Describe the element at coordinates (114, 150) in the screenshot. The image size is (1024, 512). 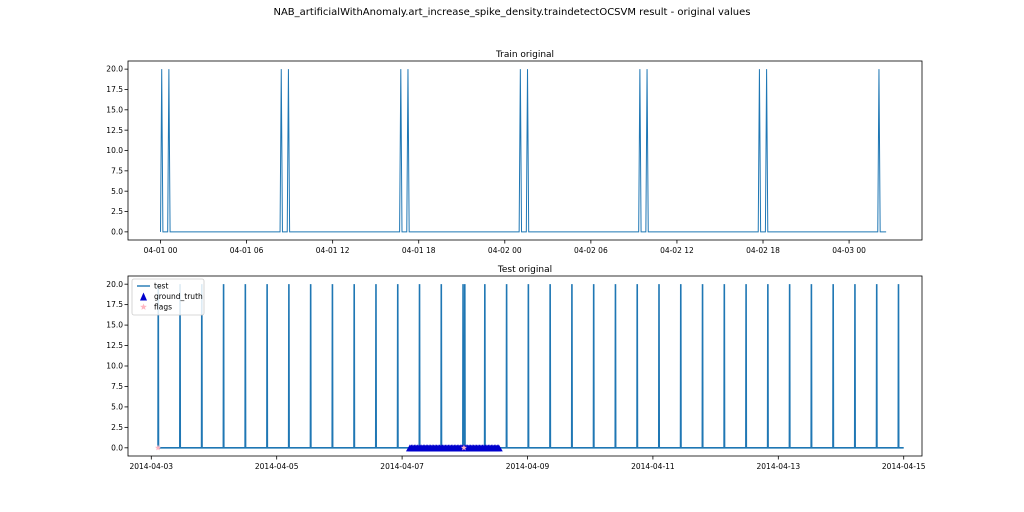
I see `chart1-ytick-label: 10.0` at that location.